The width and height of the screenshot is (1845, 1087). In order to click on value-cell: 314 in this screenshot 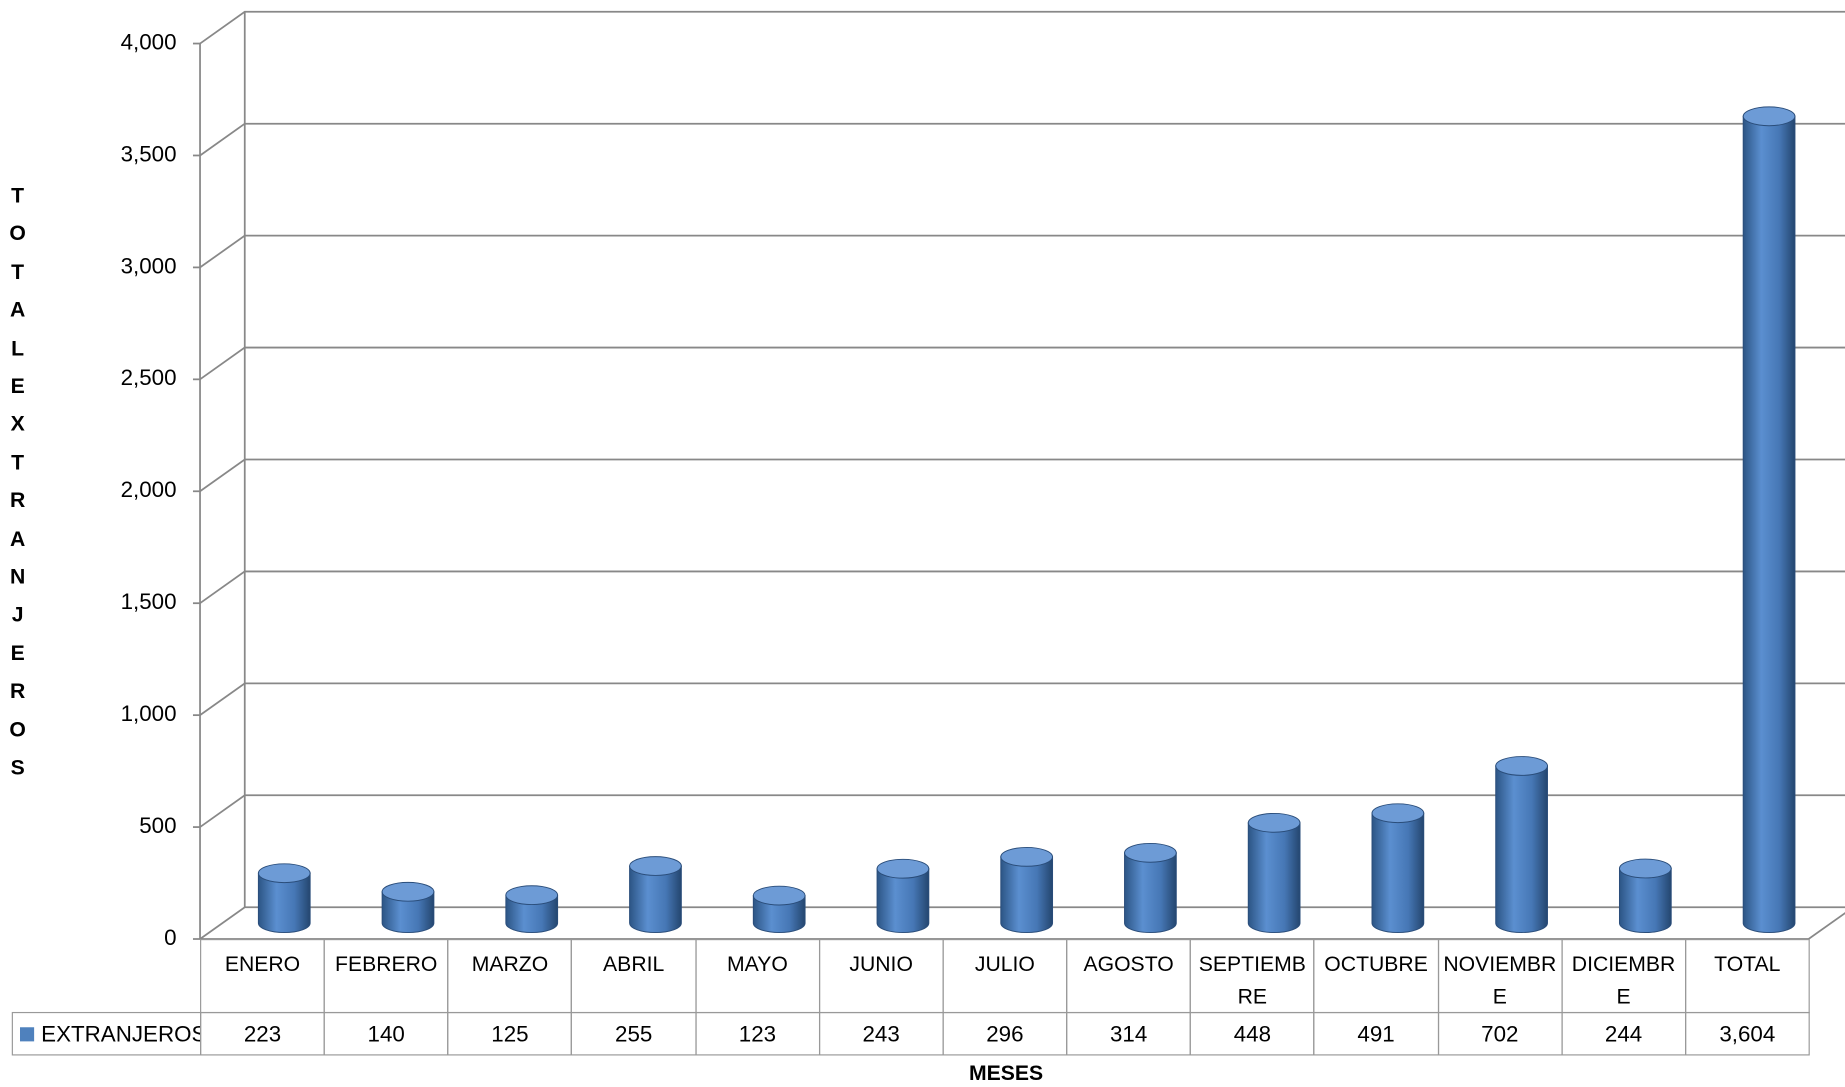, I will do `click(1129, 1033)`.